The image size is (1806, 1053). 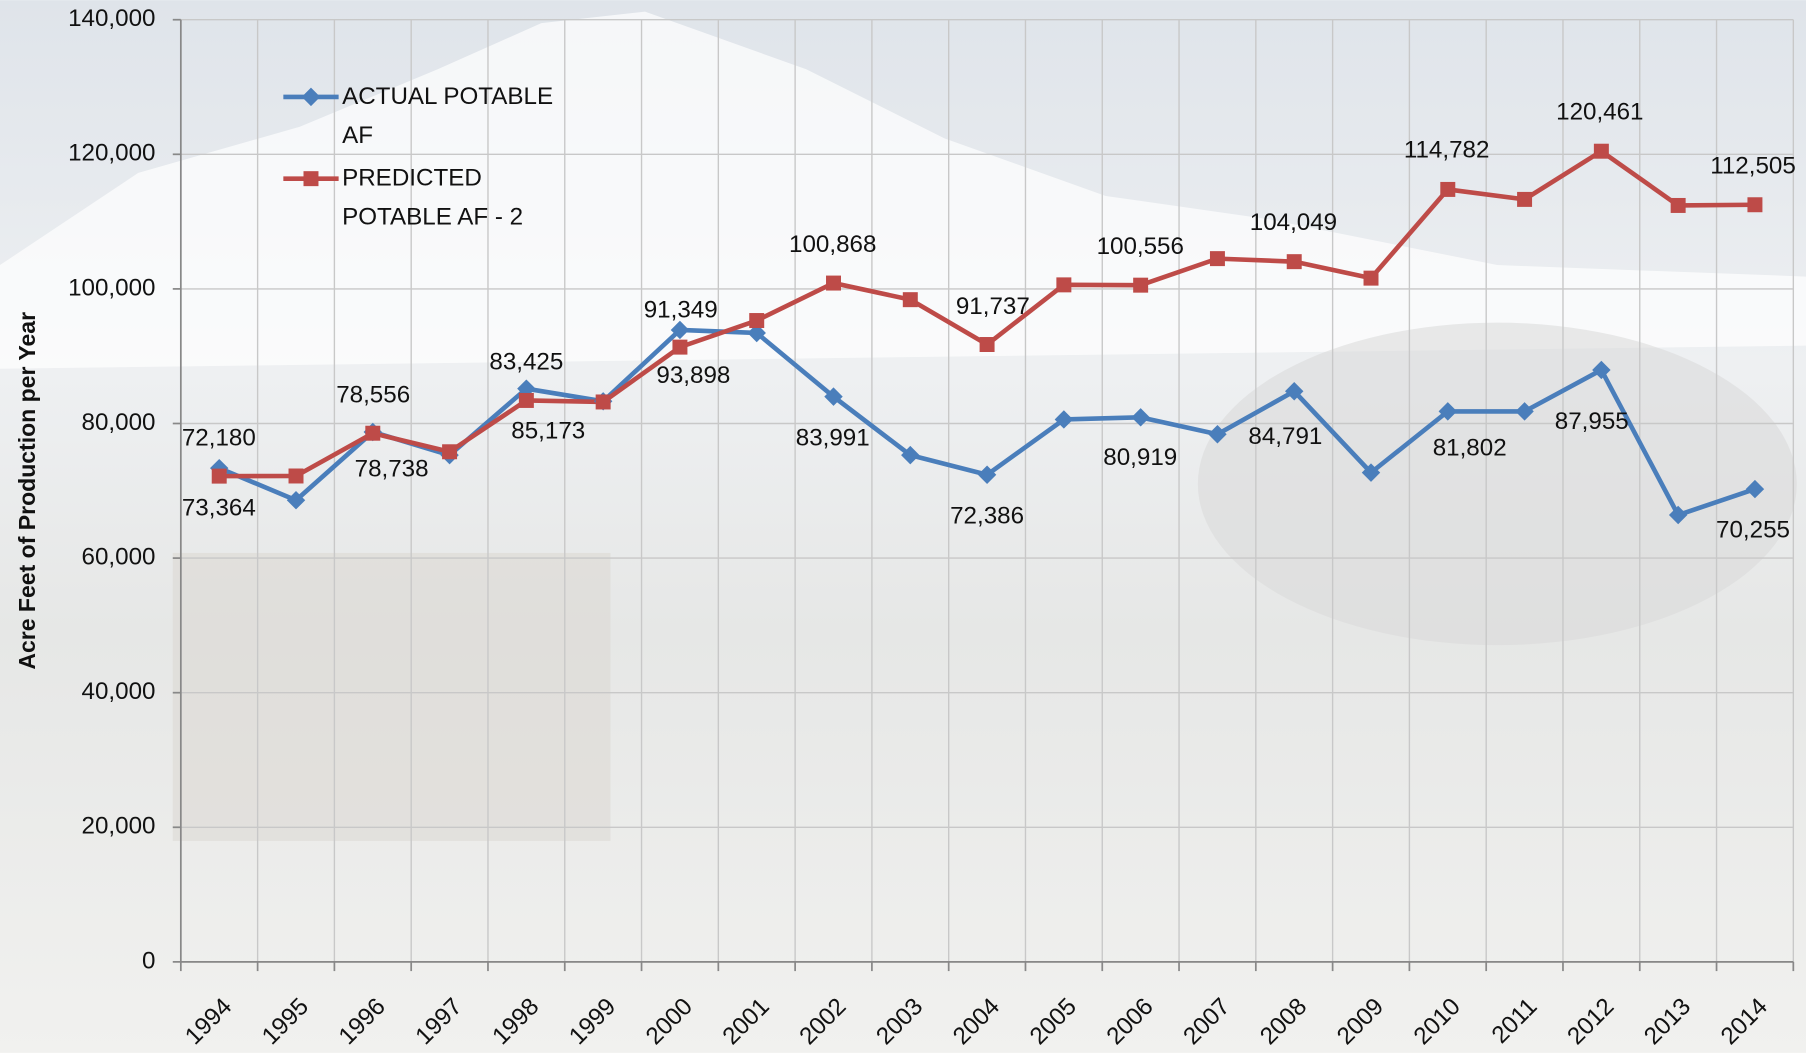 What do you see at coordinates (1293, 222) in the screenshot?
I see `data-label: 104,049` at bounding box center [1293, 222].